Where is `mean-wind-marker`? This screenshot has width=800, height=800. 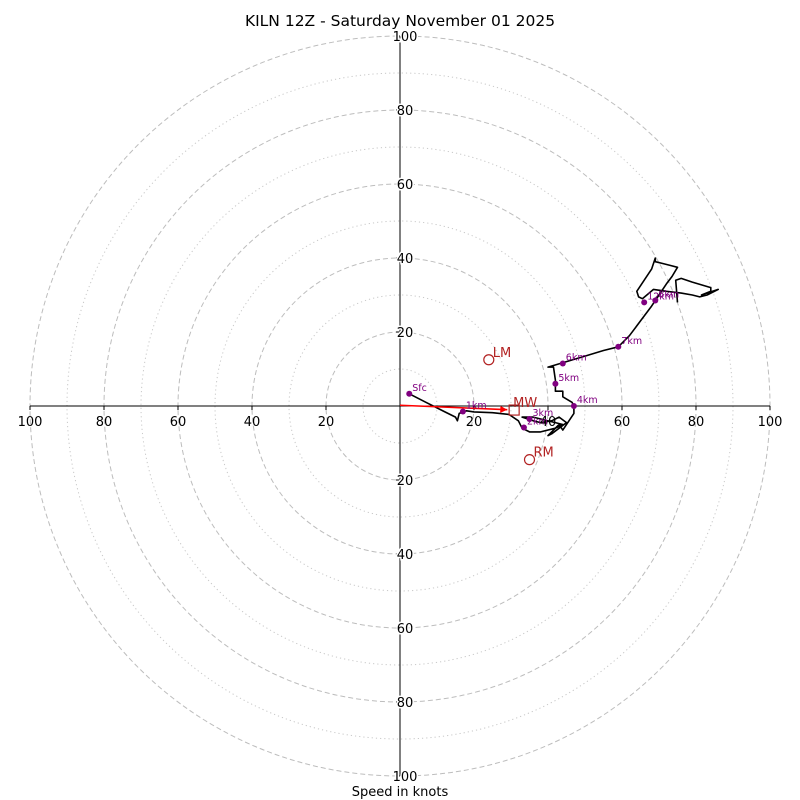
mean-wind-marker is located at coordinates (514, 410).